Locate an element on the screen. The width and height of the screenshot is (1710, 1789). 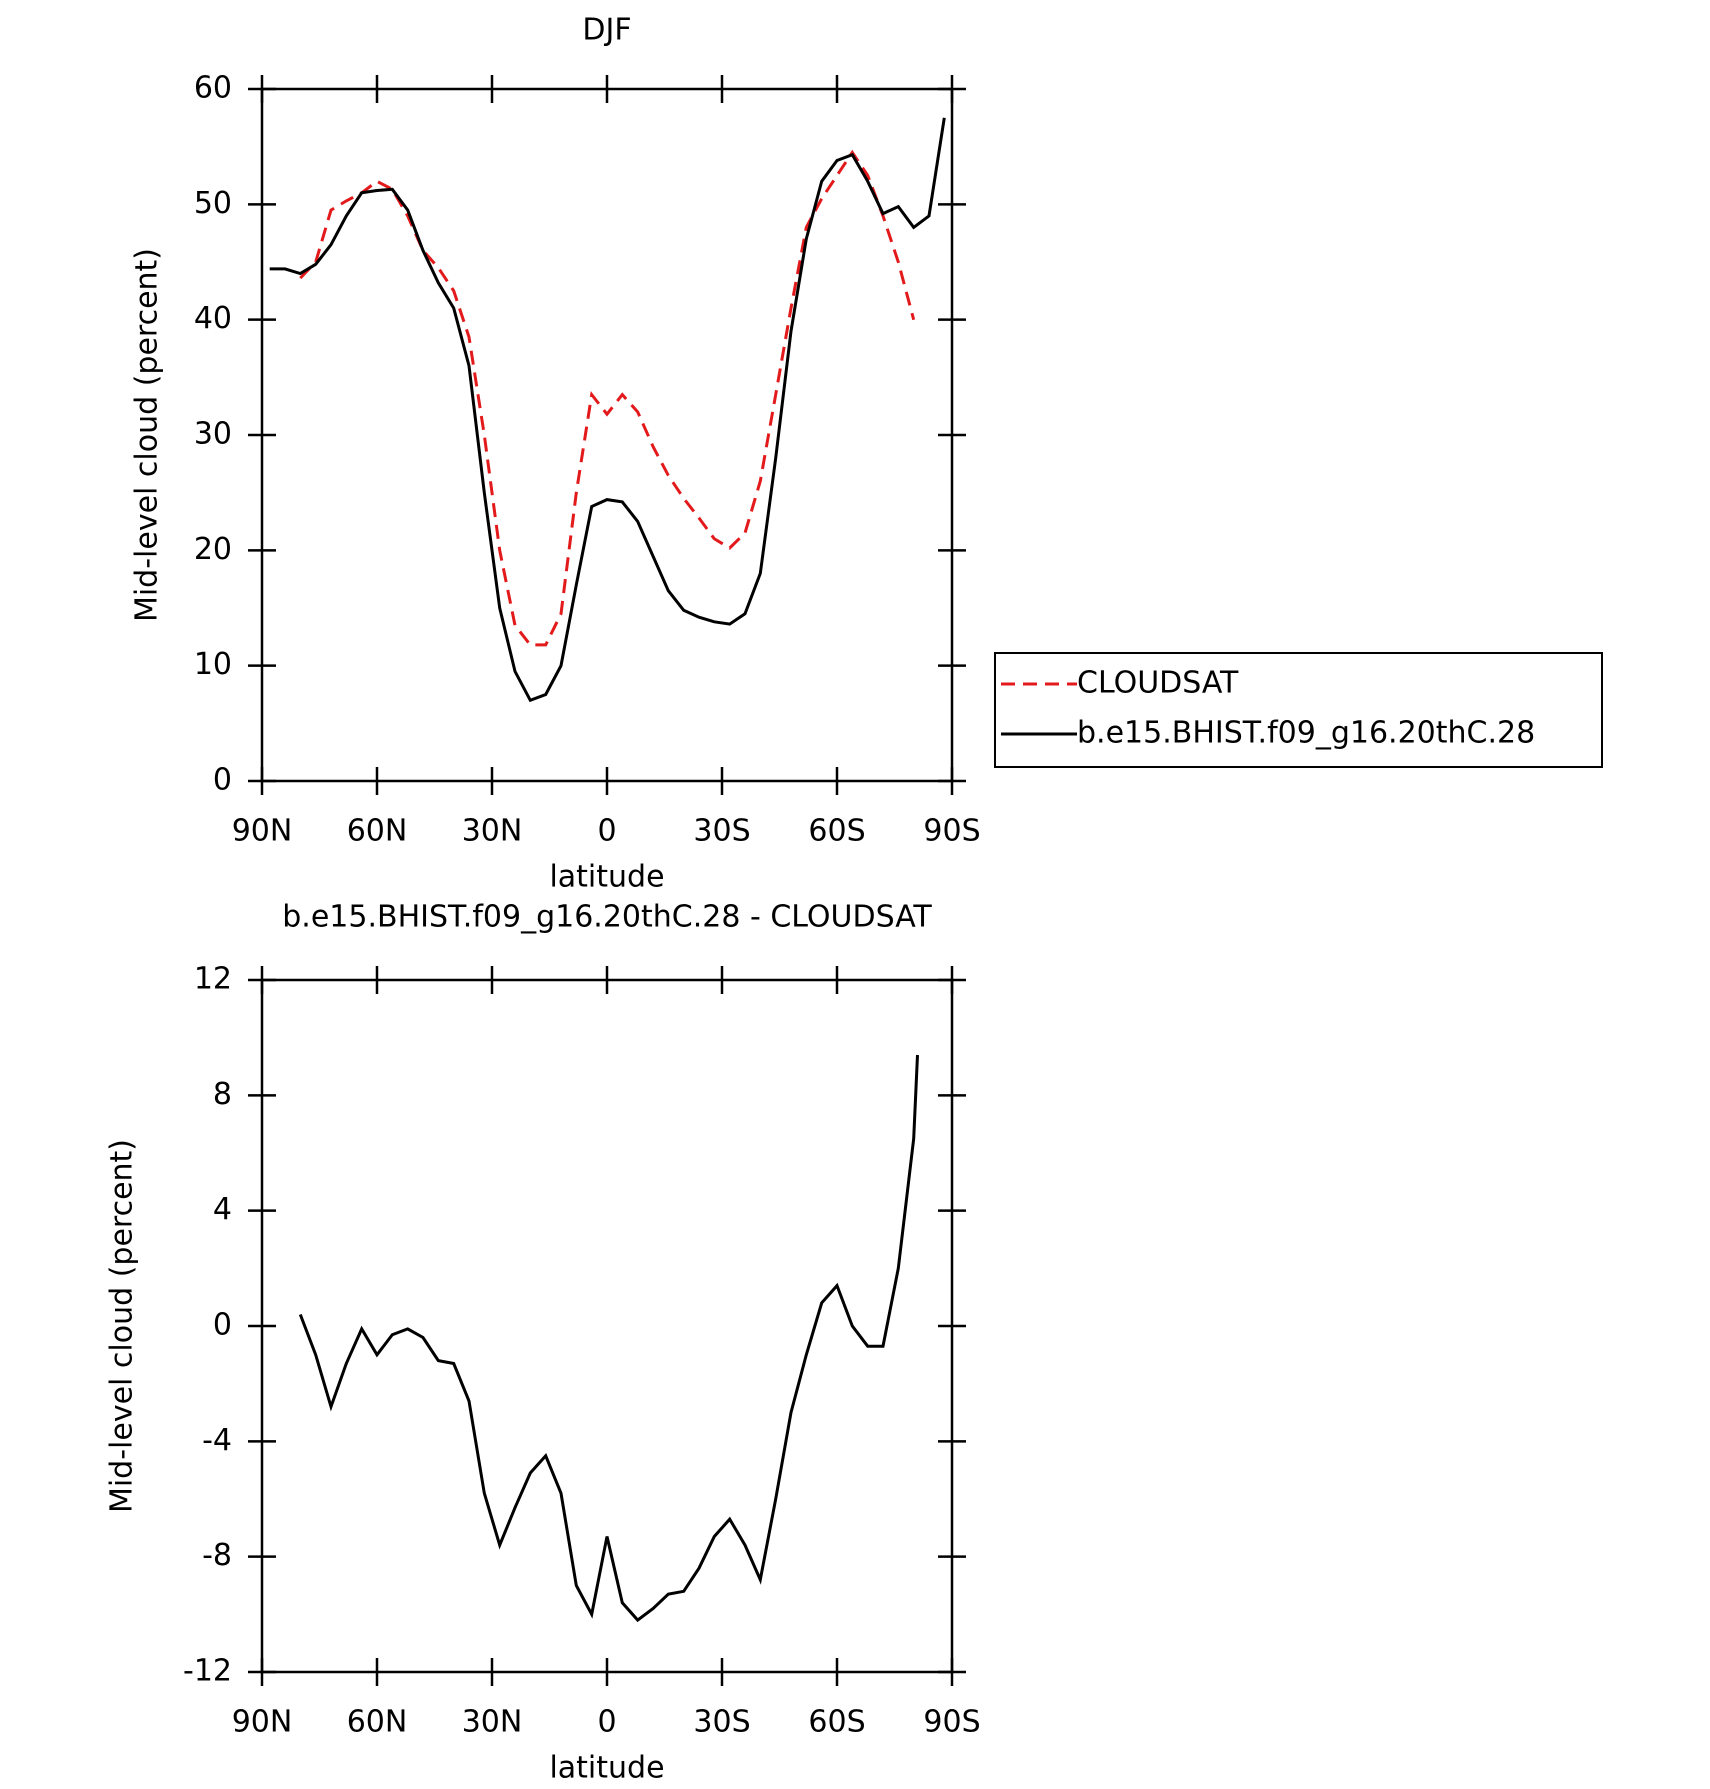
y-tick-label: 8 is located at coordinates (222, 1094).